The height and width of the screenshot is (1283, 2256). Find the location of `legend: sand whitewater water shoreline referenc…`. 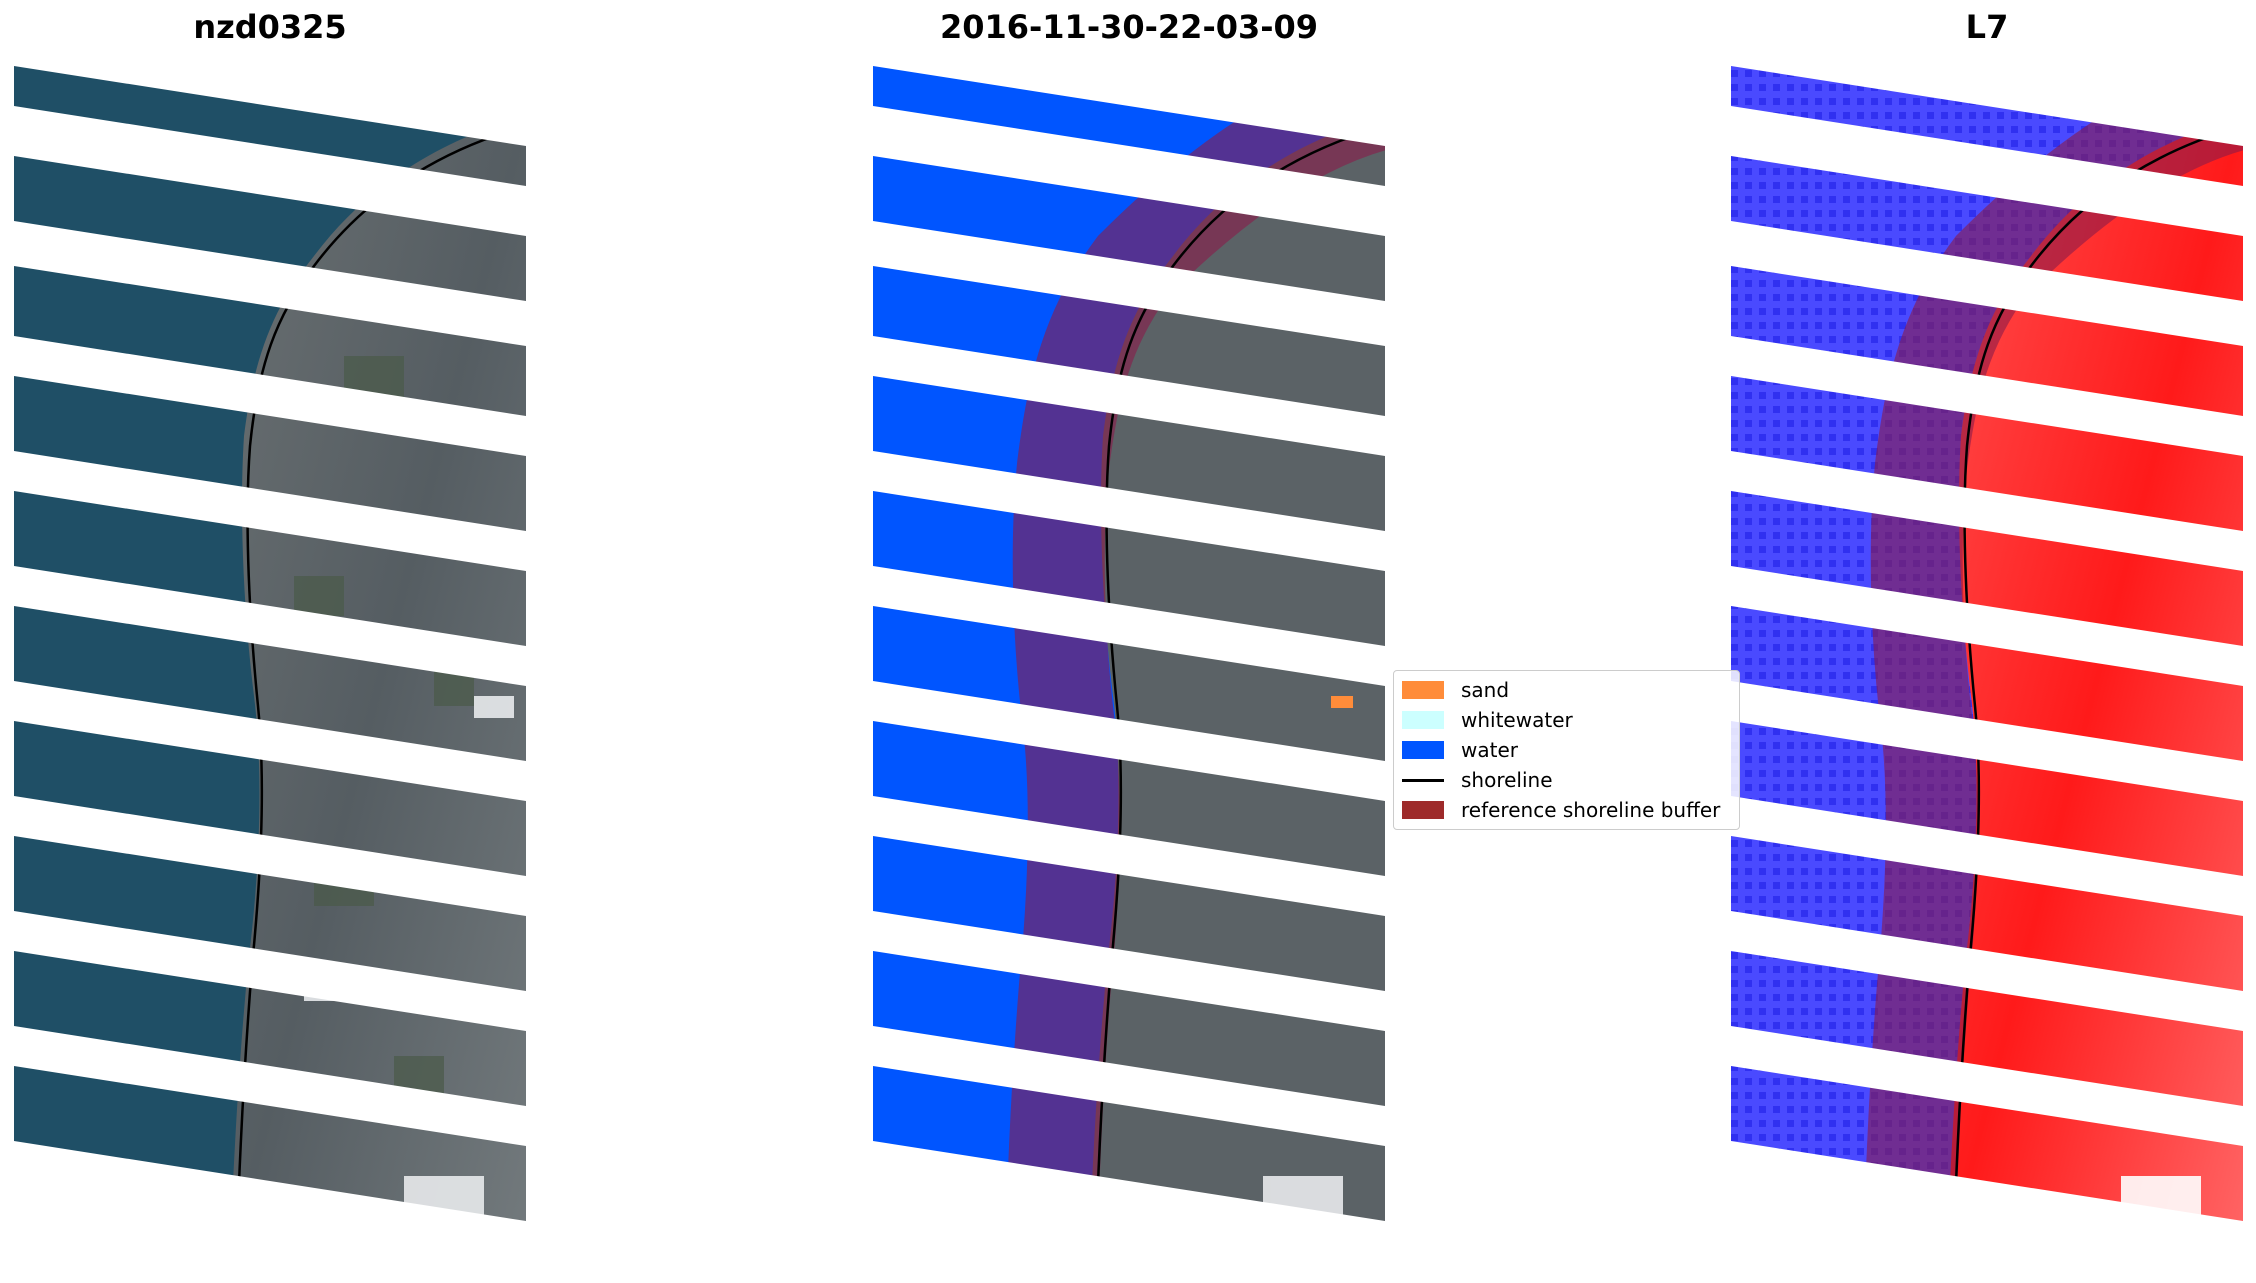

legend: sand whitewater water shoreline referenc… is located at coordinates (1566, 750).